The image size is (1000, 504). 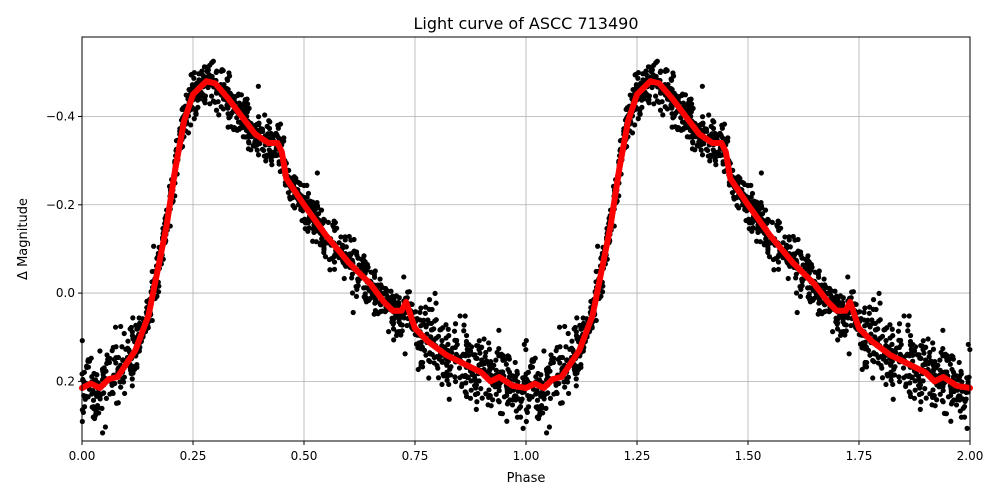 I want to click on x-tick-label: 1.50, so click(x=748, y=456).